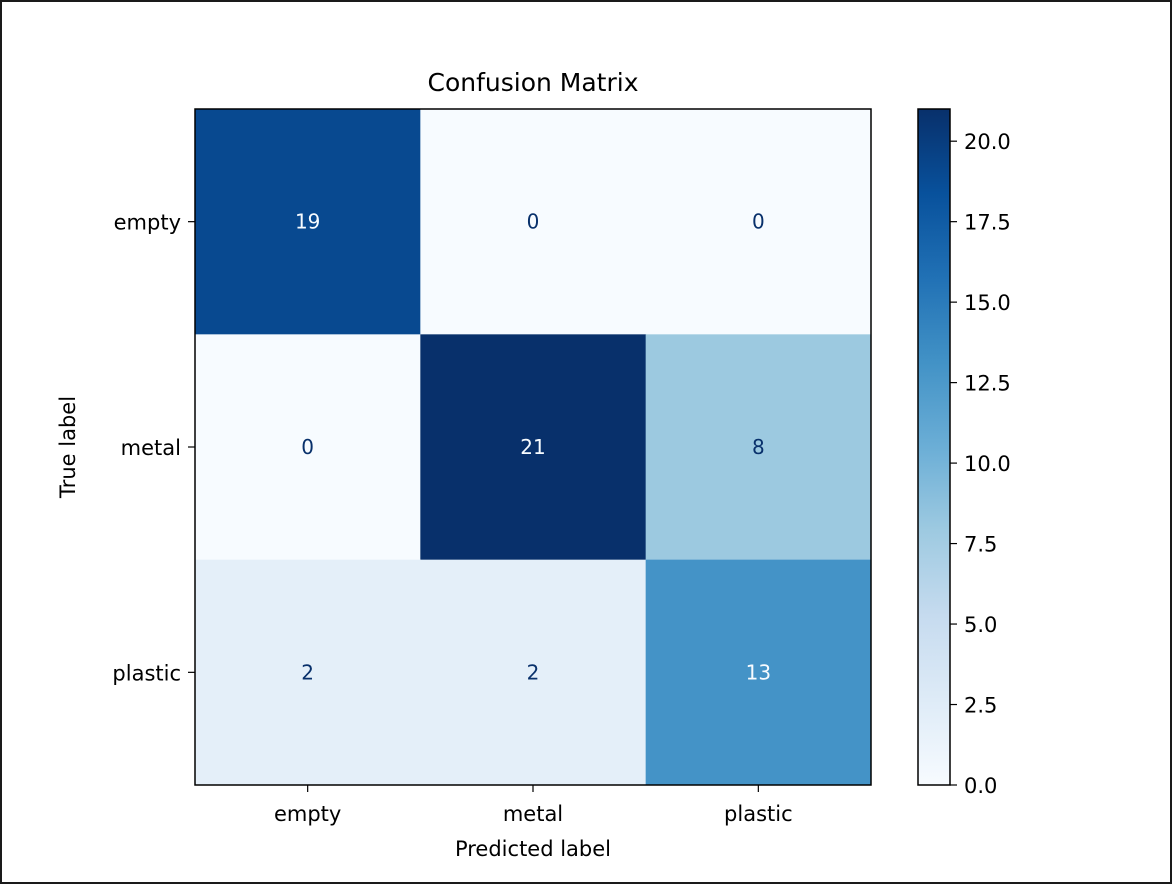 Image resolution: width=1172 pixels, height=884 pixels. I want to click on cell-value-label-0-0: 19, so click(307, 222).